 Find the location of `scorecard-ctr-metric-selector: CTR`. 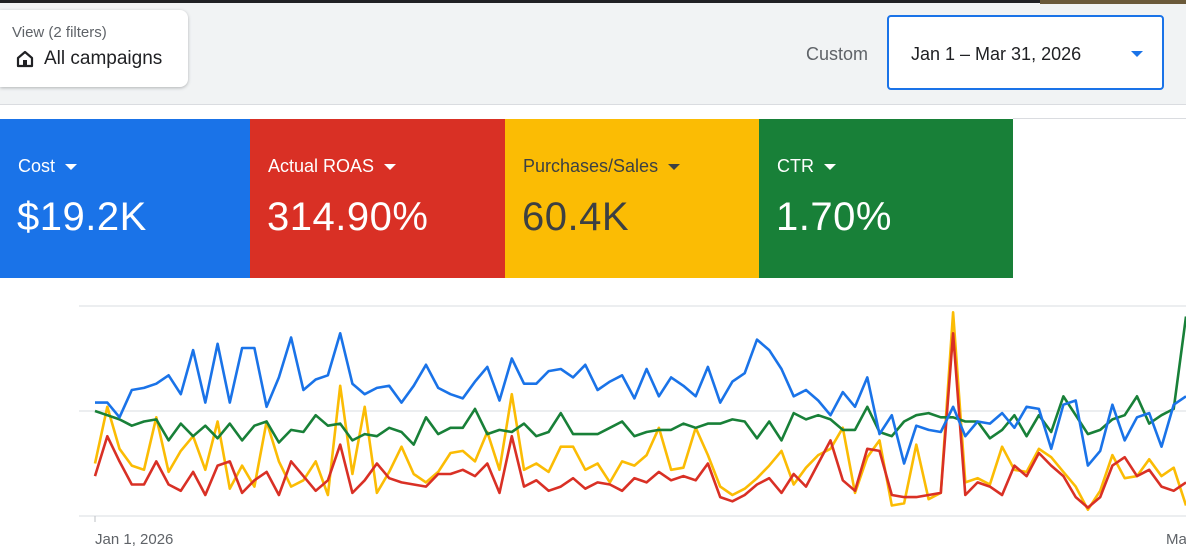

scorecard-ctr-metric-selector: CTR is located at coordinates (806, 166).